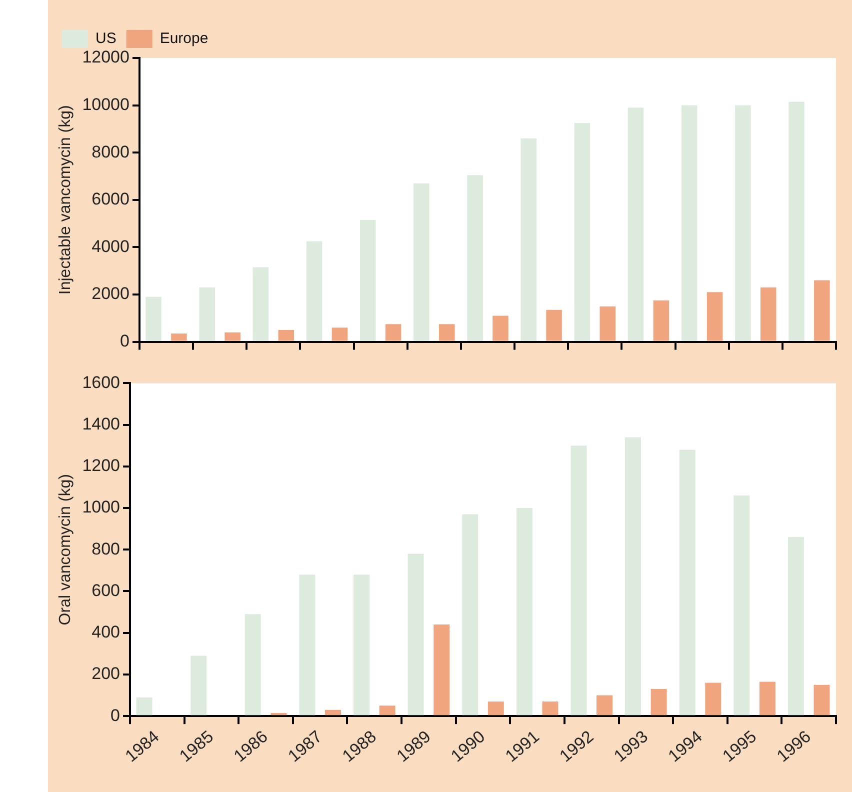  I want to click on y-tick-label: 2000, so click(111, 294).